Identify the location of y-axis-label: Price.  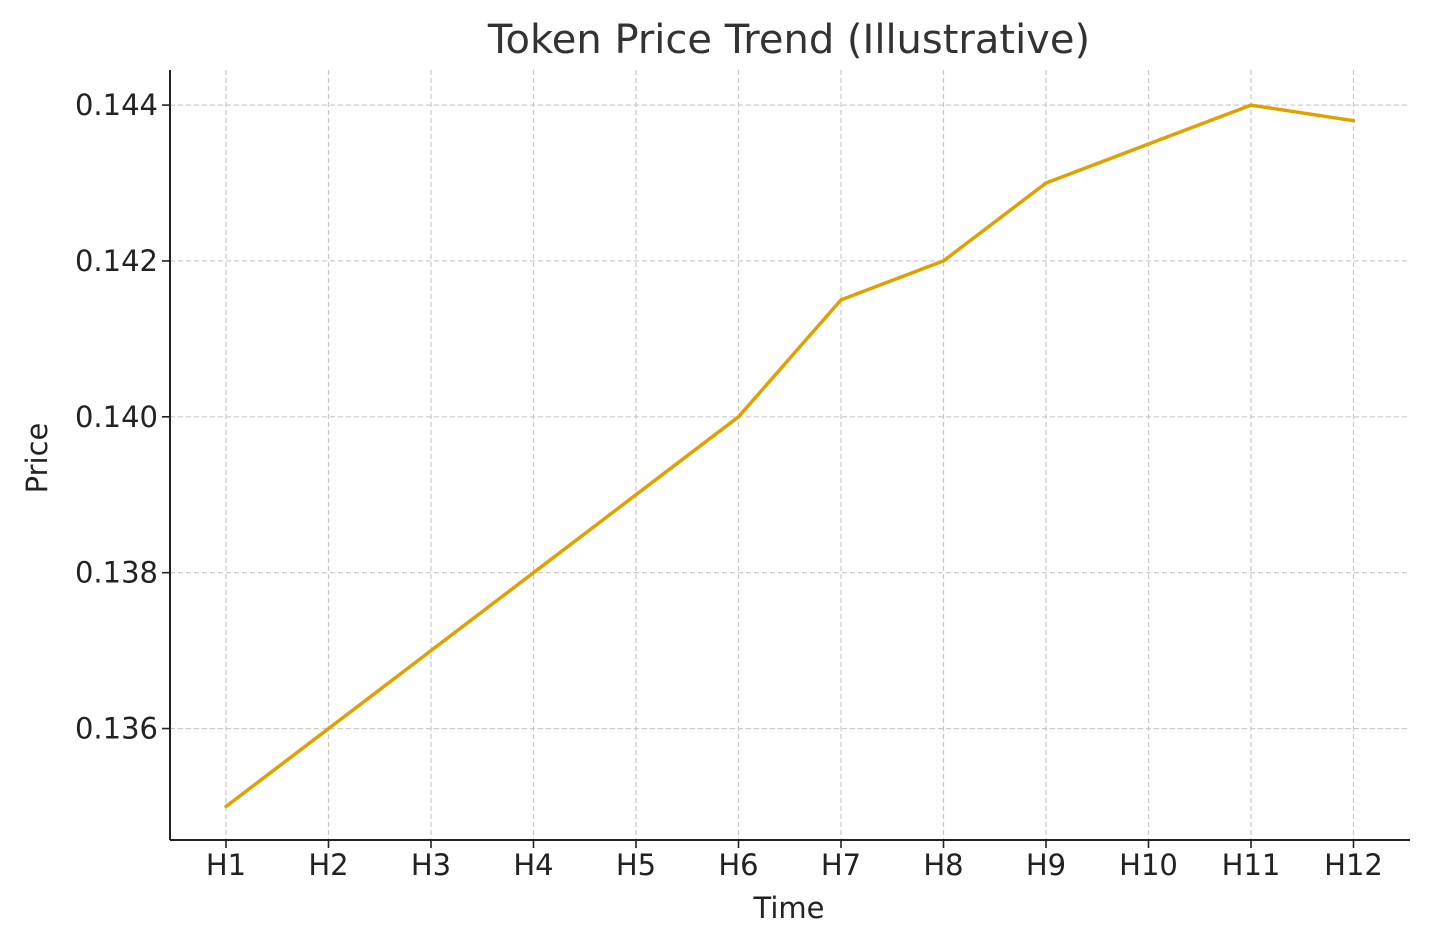
(37, 458).